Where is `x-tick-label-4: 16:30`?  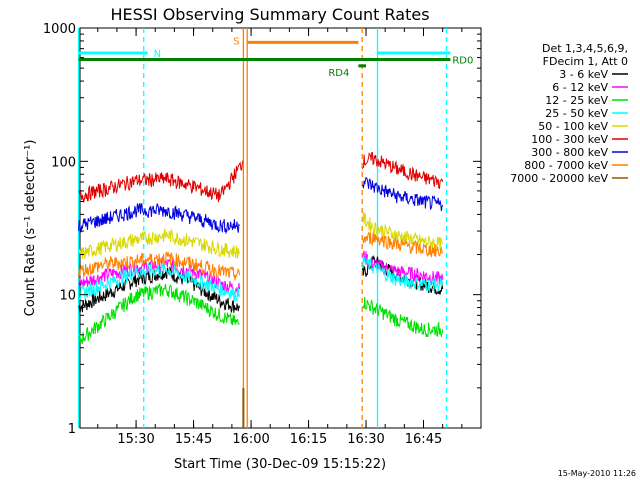
x-tick-label-4: 16:30 is located at coordinates (365, 439).